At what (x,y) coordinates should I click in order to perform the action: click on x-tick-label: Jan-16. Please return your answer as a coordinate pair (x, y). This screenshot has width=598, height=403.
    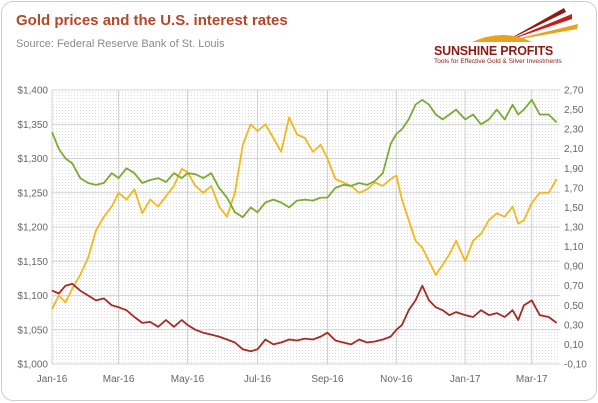
    Looking at the image, I should click on (52, 379).